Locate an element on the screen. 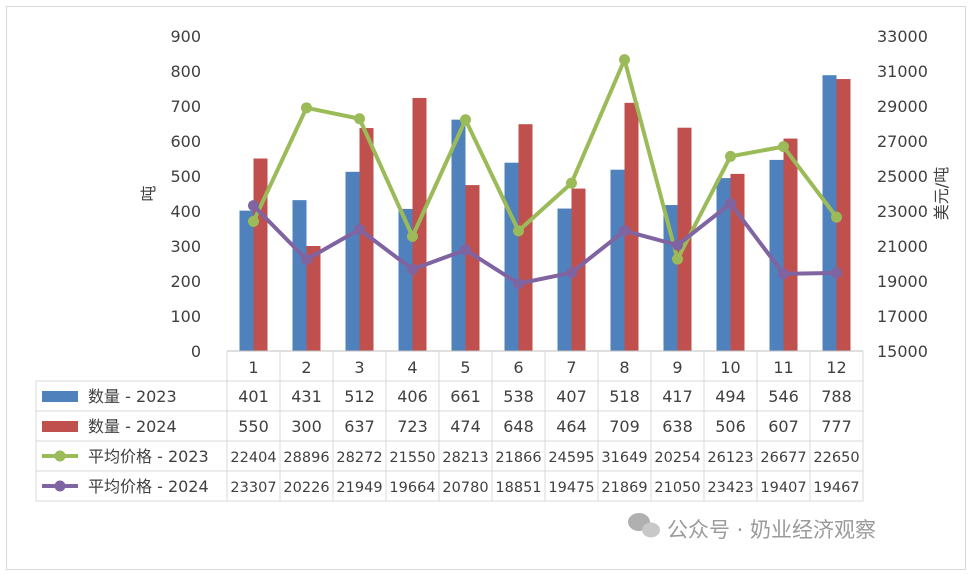 The width and height of the screenshot is (971, 575). x-tick-label: 2 is located at coordinates (306, 367).